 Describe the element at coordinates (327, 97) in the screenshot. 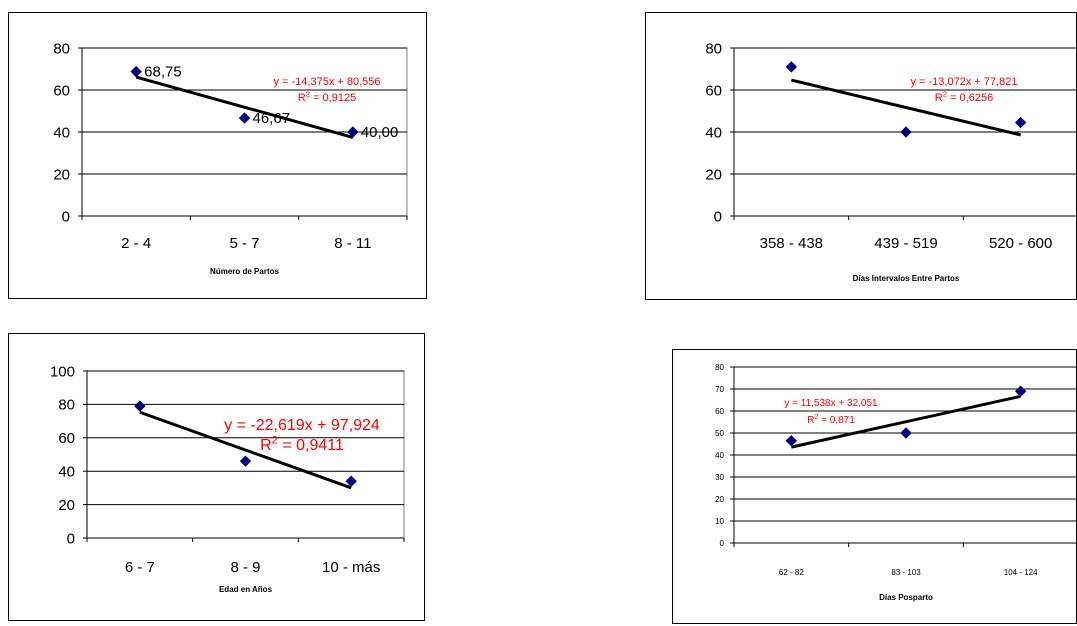

I see `r-squared-label: R2 = 0,9125` at that location.